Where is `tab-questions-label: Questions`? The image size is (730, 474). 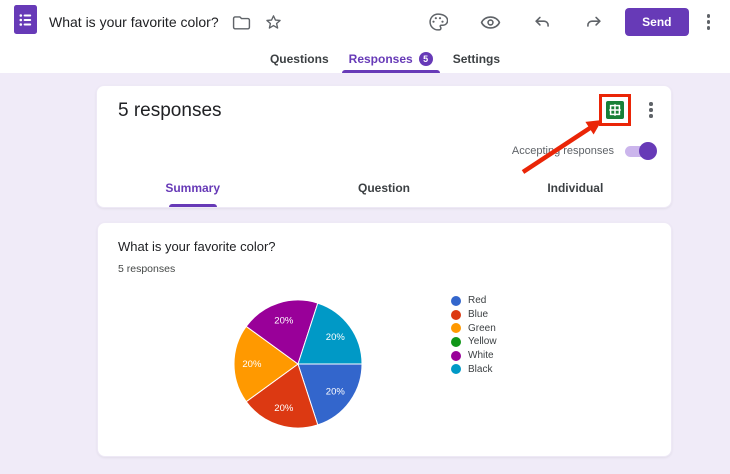 tab-questions-label: Questions is located at coordinates (299, 58).